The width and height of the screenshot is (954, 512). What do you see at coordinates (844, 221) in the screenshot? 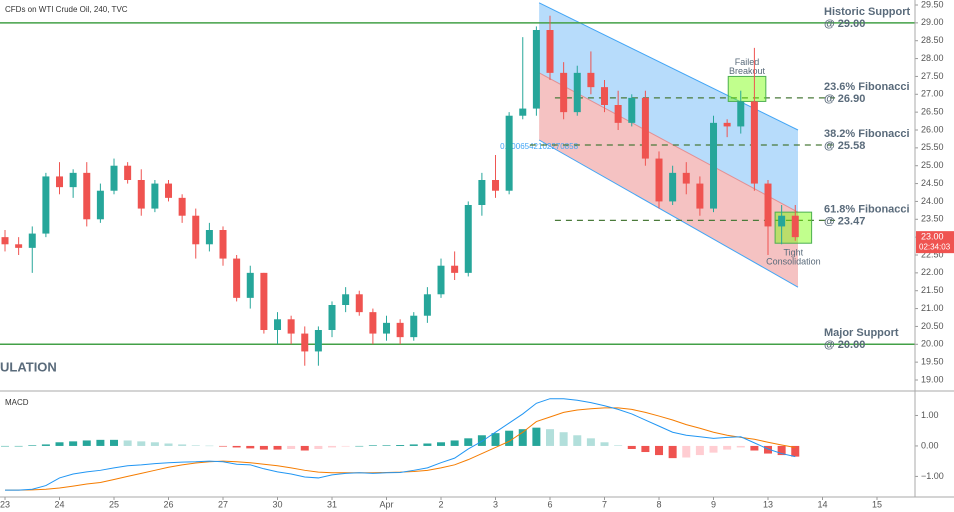
I see `level-label: @ 23.47` at bounding box center [844, 221].